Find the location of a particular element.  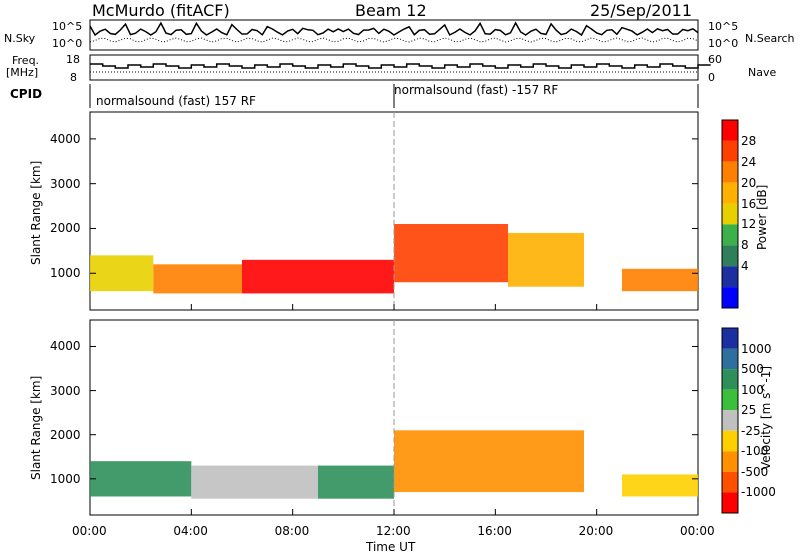

velocity-colorbar-tick: -1000 is located at coordinates (758, 492).